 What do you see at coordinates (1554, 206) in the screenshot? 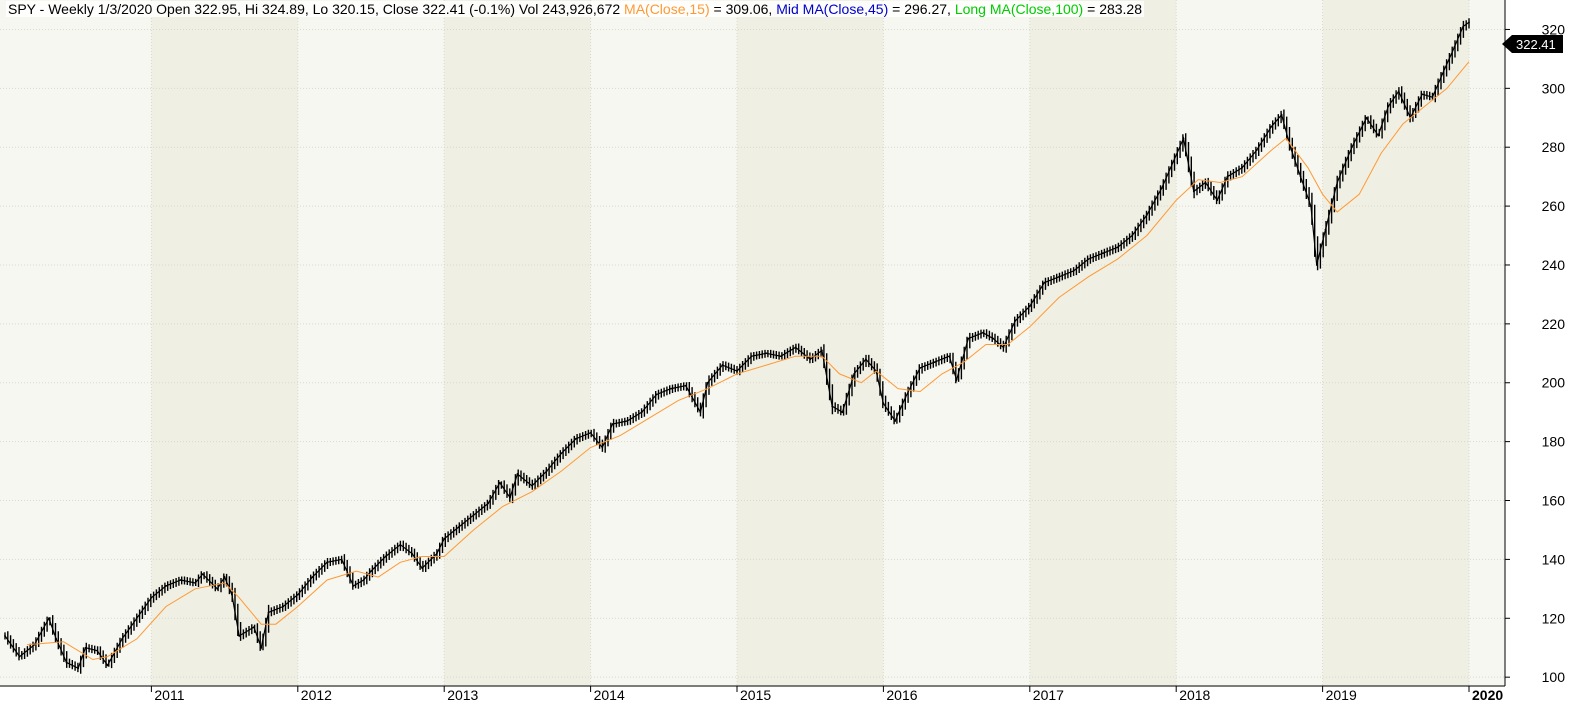
I see `y-tick-label: 260` at bounding box center [1554, 206].